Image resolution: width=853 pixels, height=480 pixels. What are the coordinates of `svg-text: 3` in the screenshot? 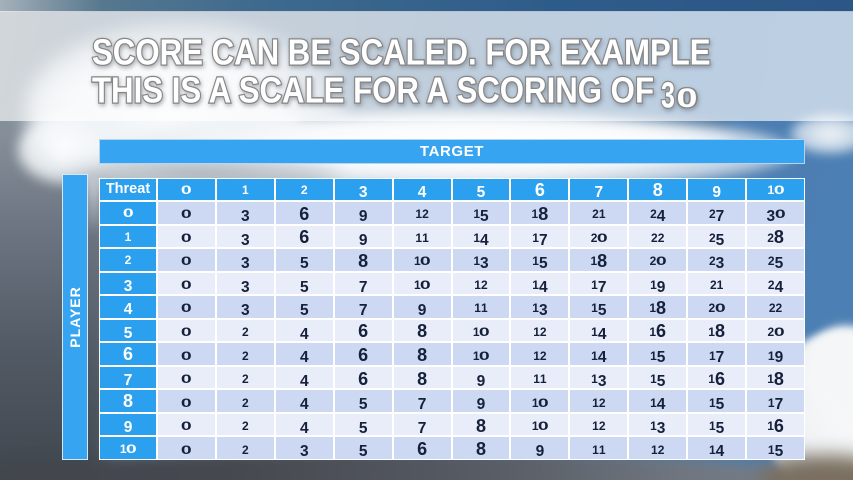 It's located at (668, 95).